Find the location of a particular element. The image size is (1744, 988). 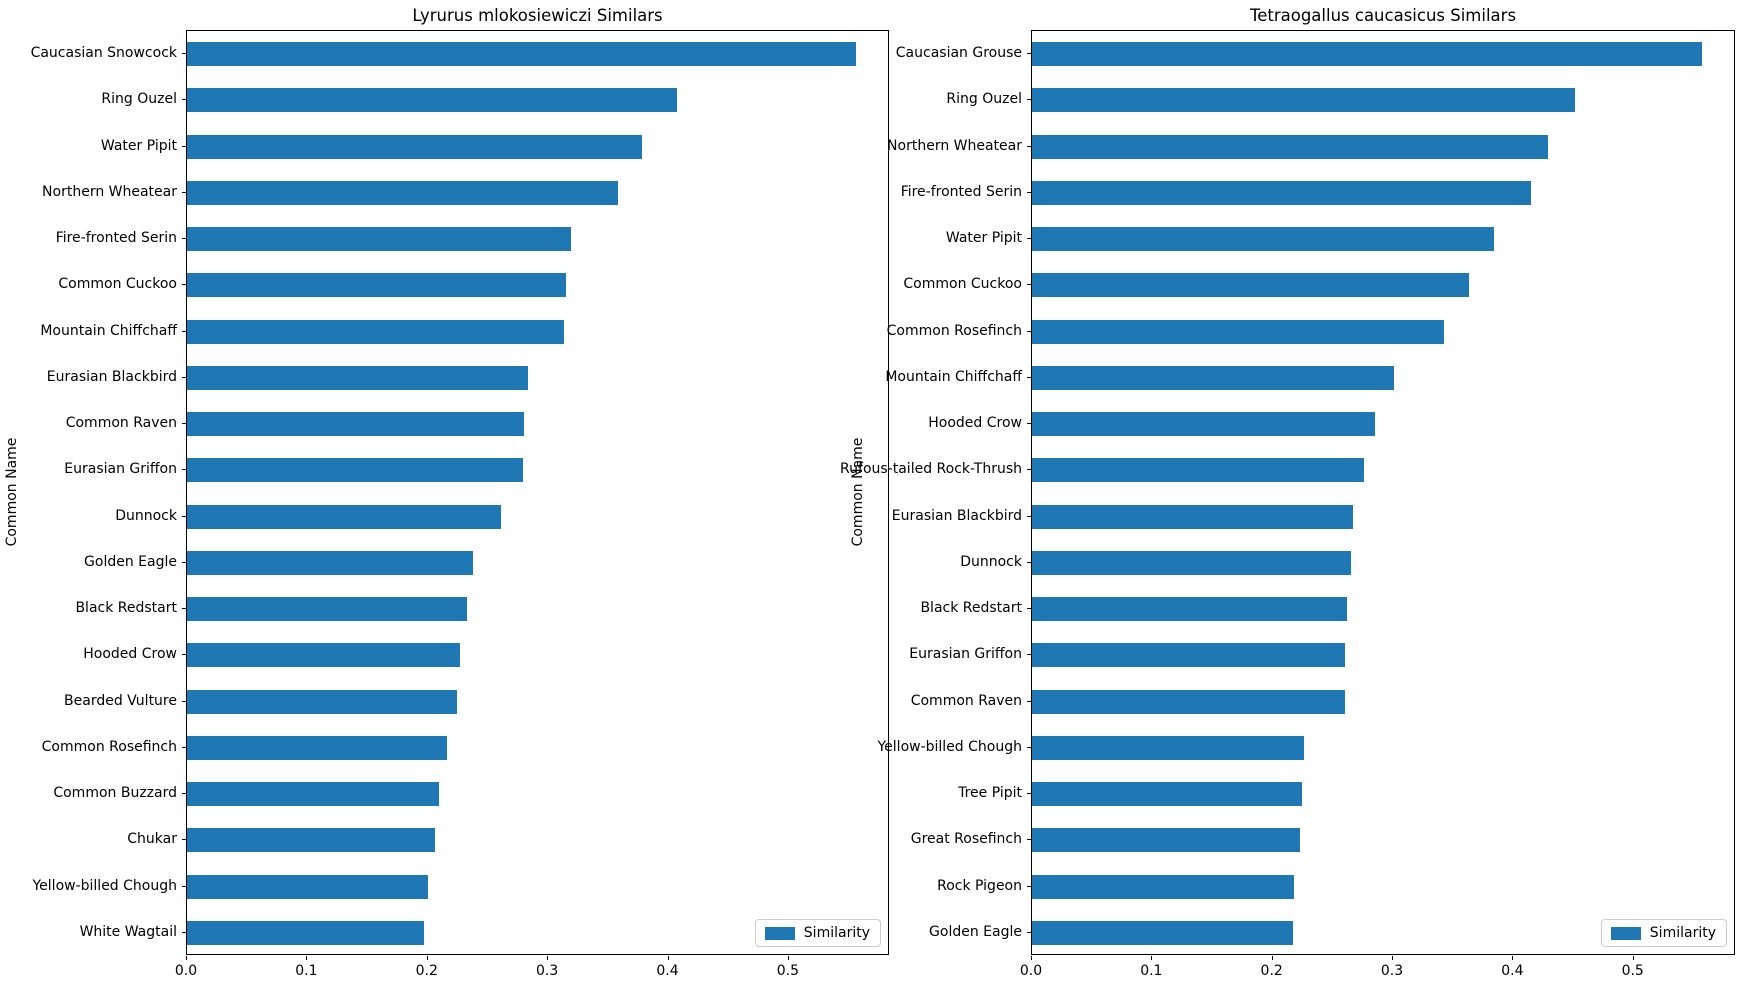

category-label: Mountain Chiffchaff is located at coordinates (108, 330).